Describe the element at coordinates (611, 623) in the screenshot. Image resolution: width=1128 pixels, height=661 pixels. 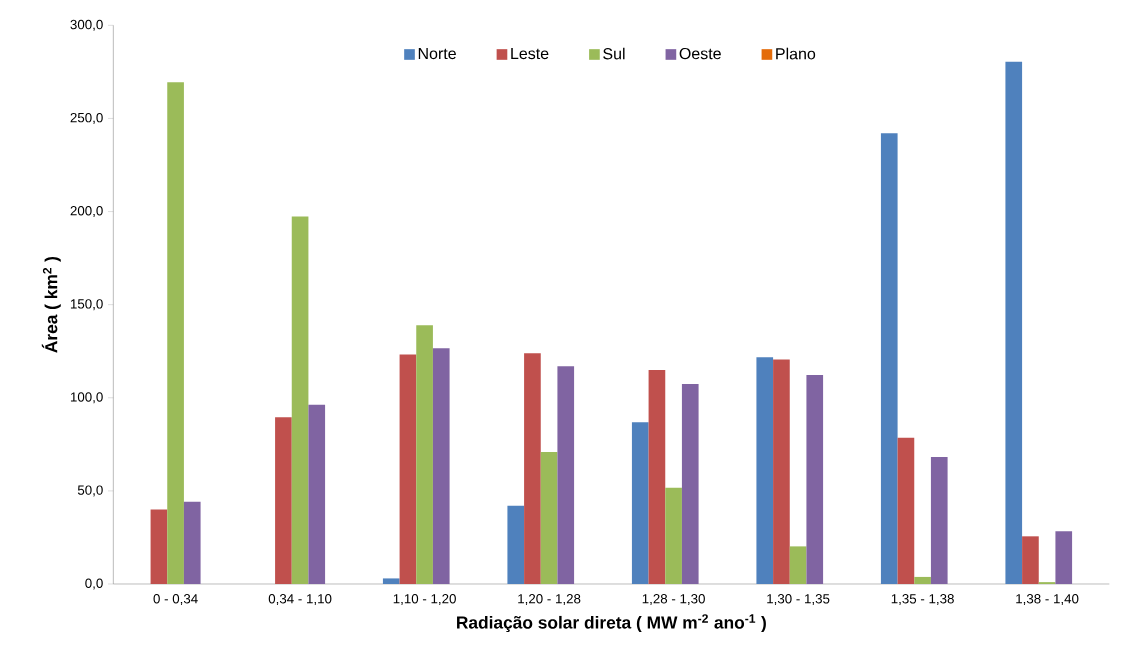
I see `x-axis-title: Radiação solar direta ( MW m$^{-2}$ ano$^{-1}$ )` at that location.